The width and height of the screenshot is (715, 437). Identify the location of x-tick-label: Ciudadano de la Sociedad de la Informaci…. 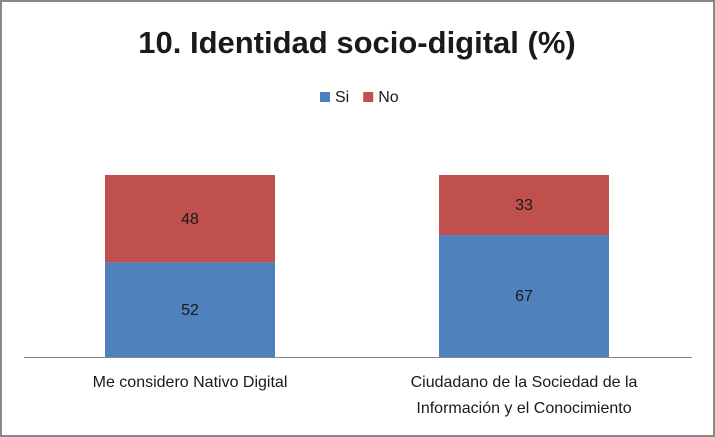
(524, 395).